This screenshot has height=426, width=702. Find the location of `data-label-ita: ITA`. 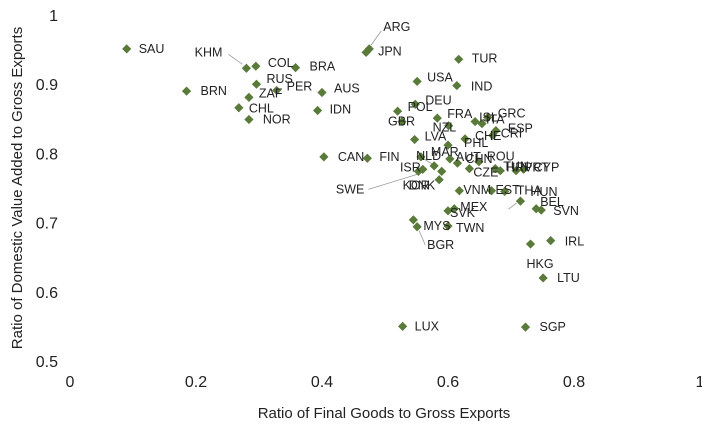

data-label-ita: ITA is located at coordinates (495, 120).